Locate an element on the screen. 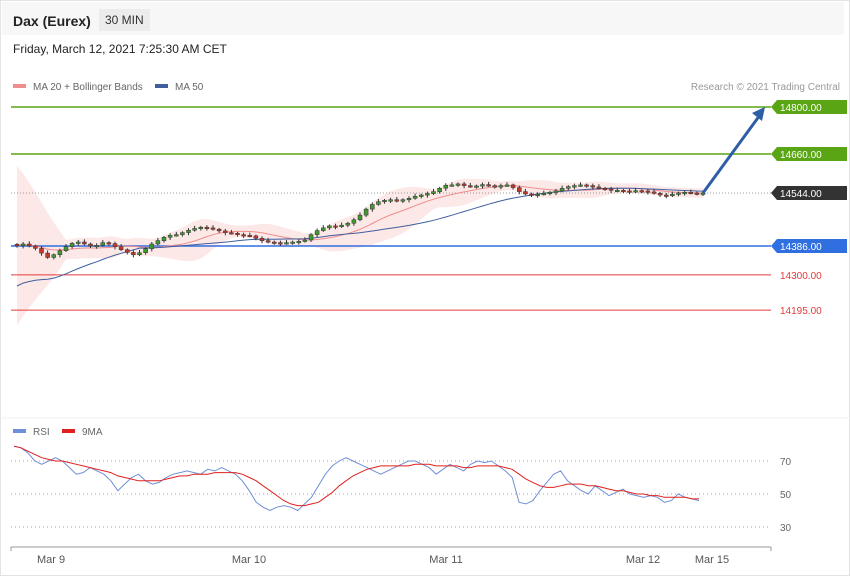 Image resolution: width=850 pixels, height=576 pixels. level-label-14386-00: 14386.00 is located at coordinates (801, 247).